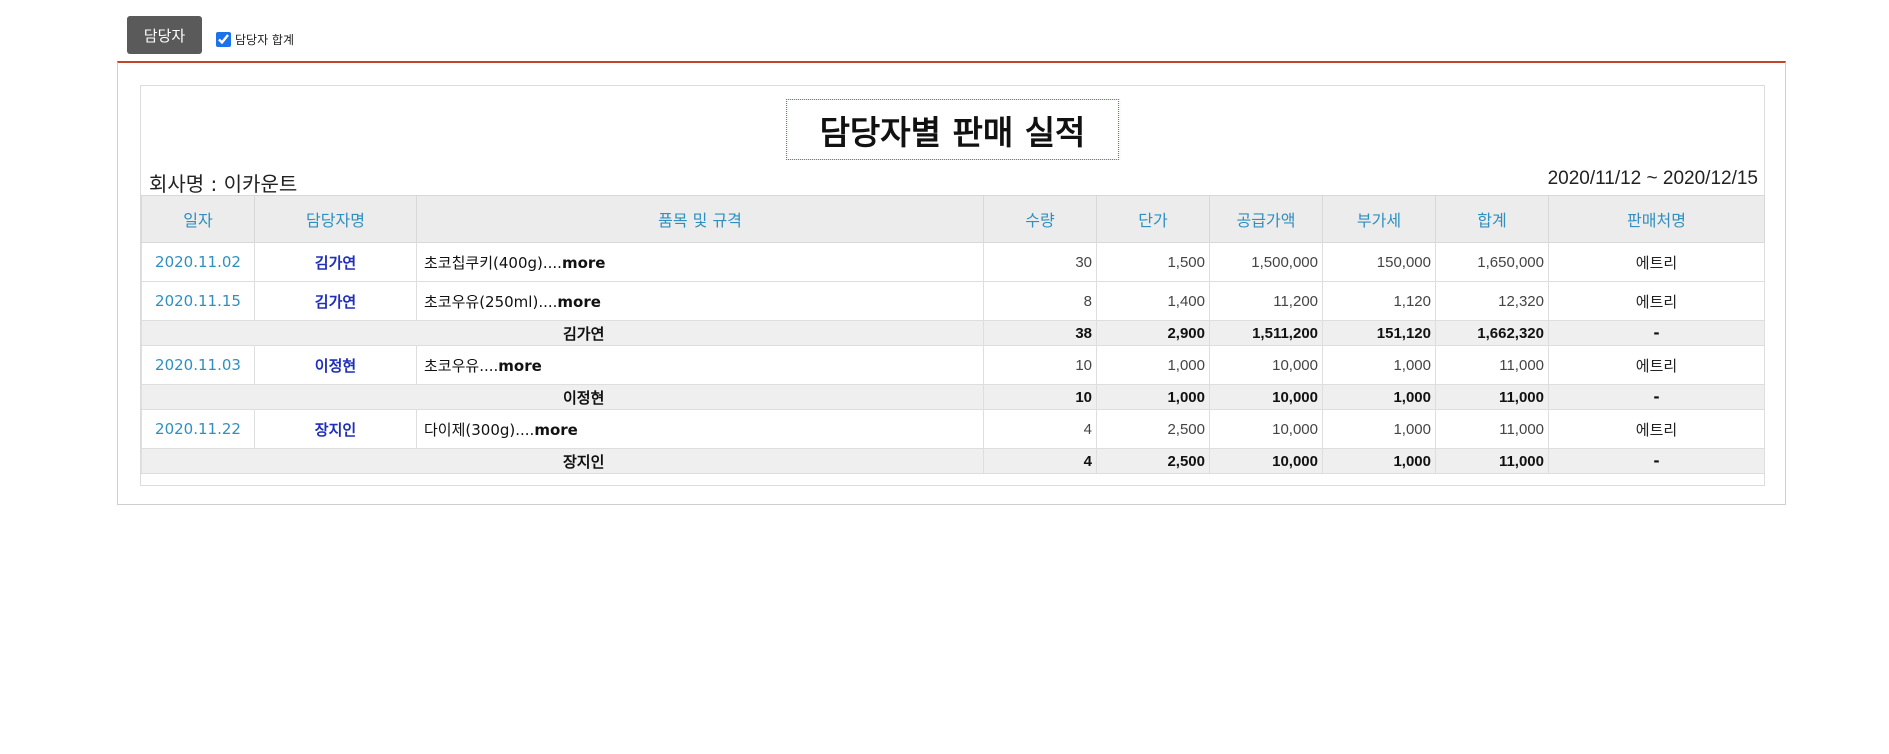 The image size is (1889, 754). What do you see at coordinates (198, 429) in the screenshot?
I see `row-date-link: 2020.11.22` at bounding box center [198, 429].